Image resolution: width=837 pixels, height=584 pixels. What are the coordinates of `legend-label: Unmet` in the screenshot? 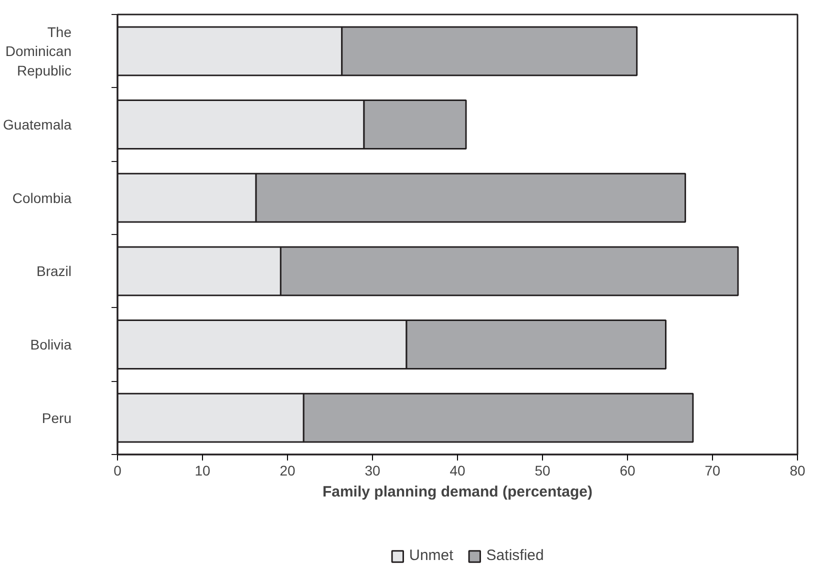 It's located at (431, 555).